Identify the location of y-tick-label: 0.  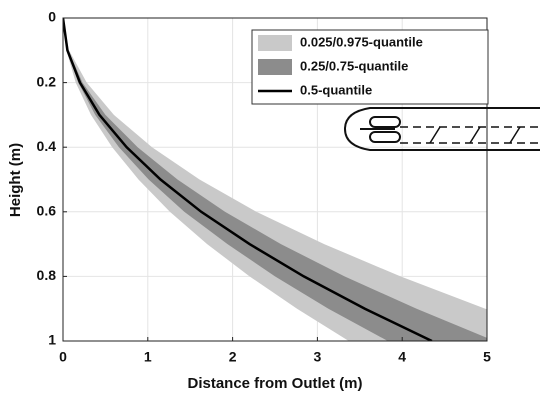
(52, 17).